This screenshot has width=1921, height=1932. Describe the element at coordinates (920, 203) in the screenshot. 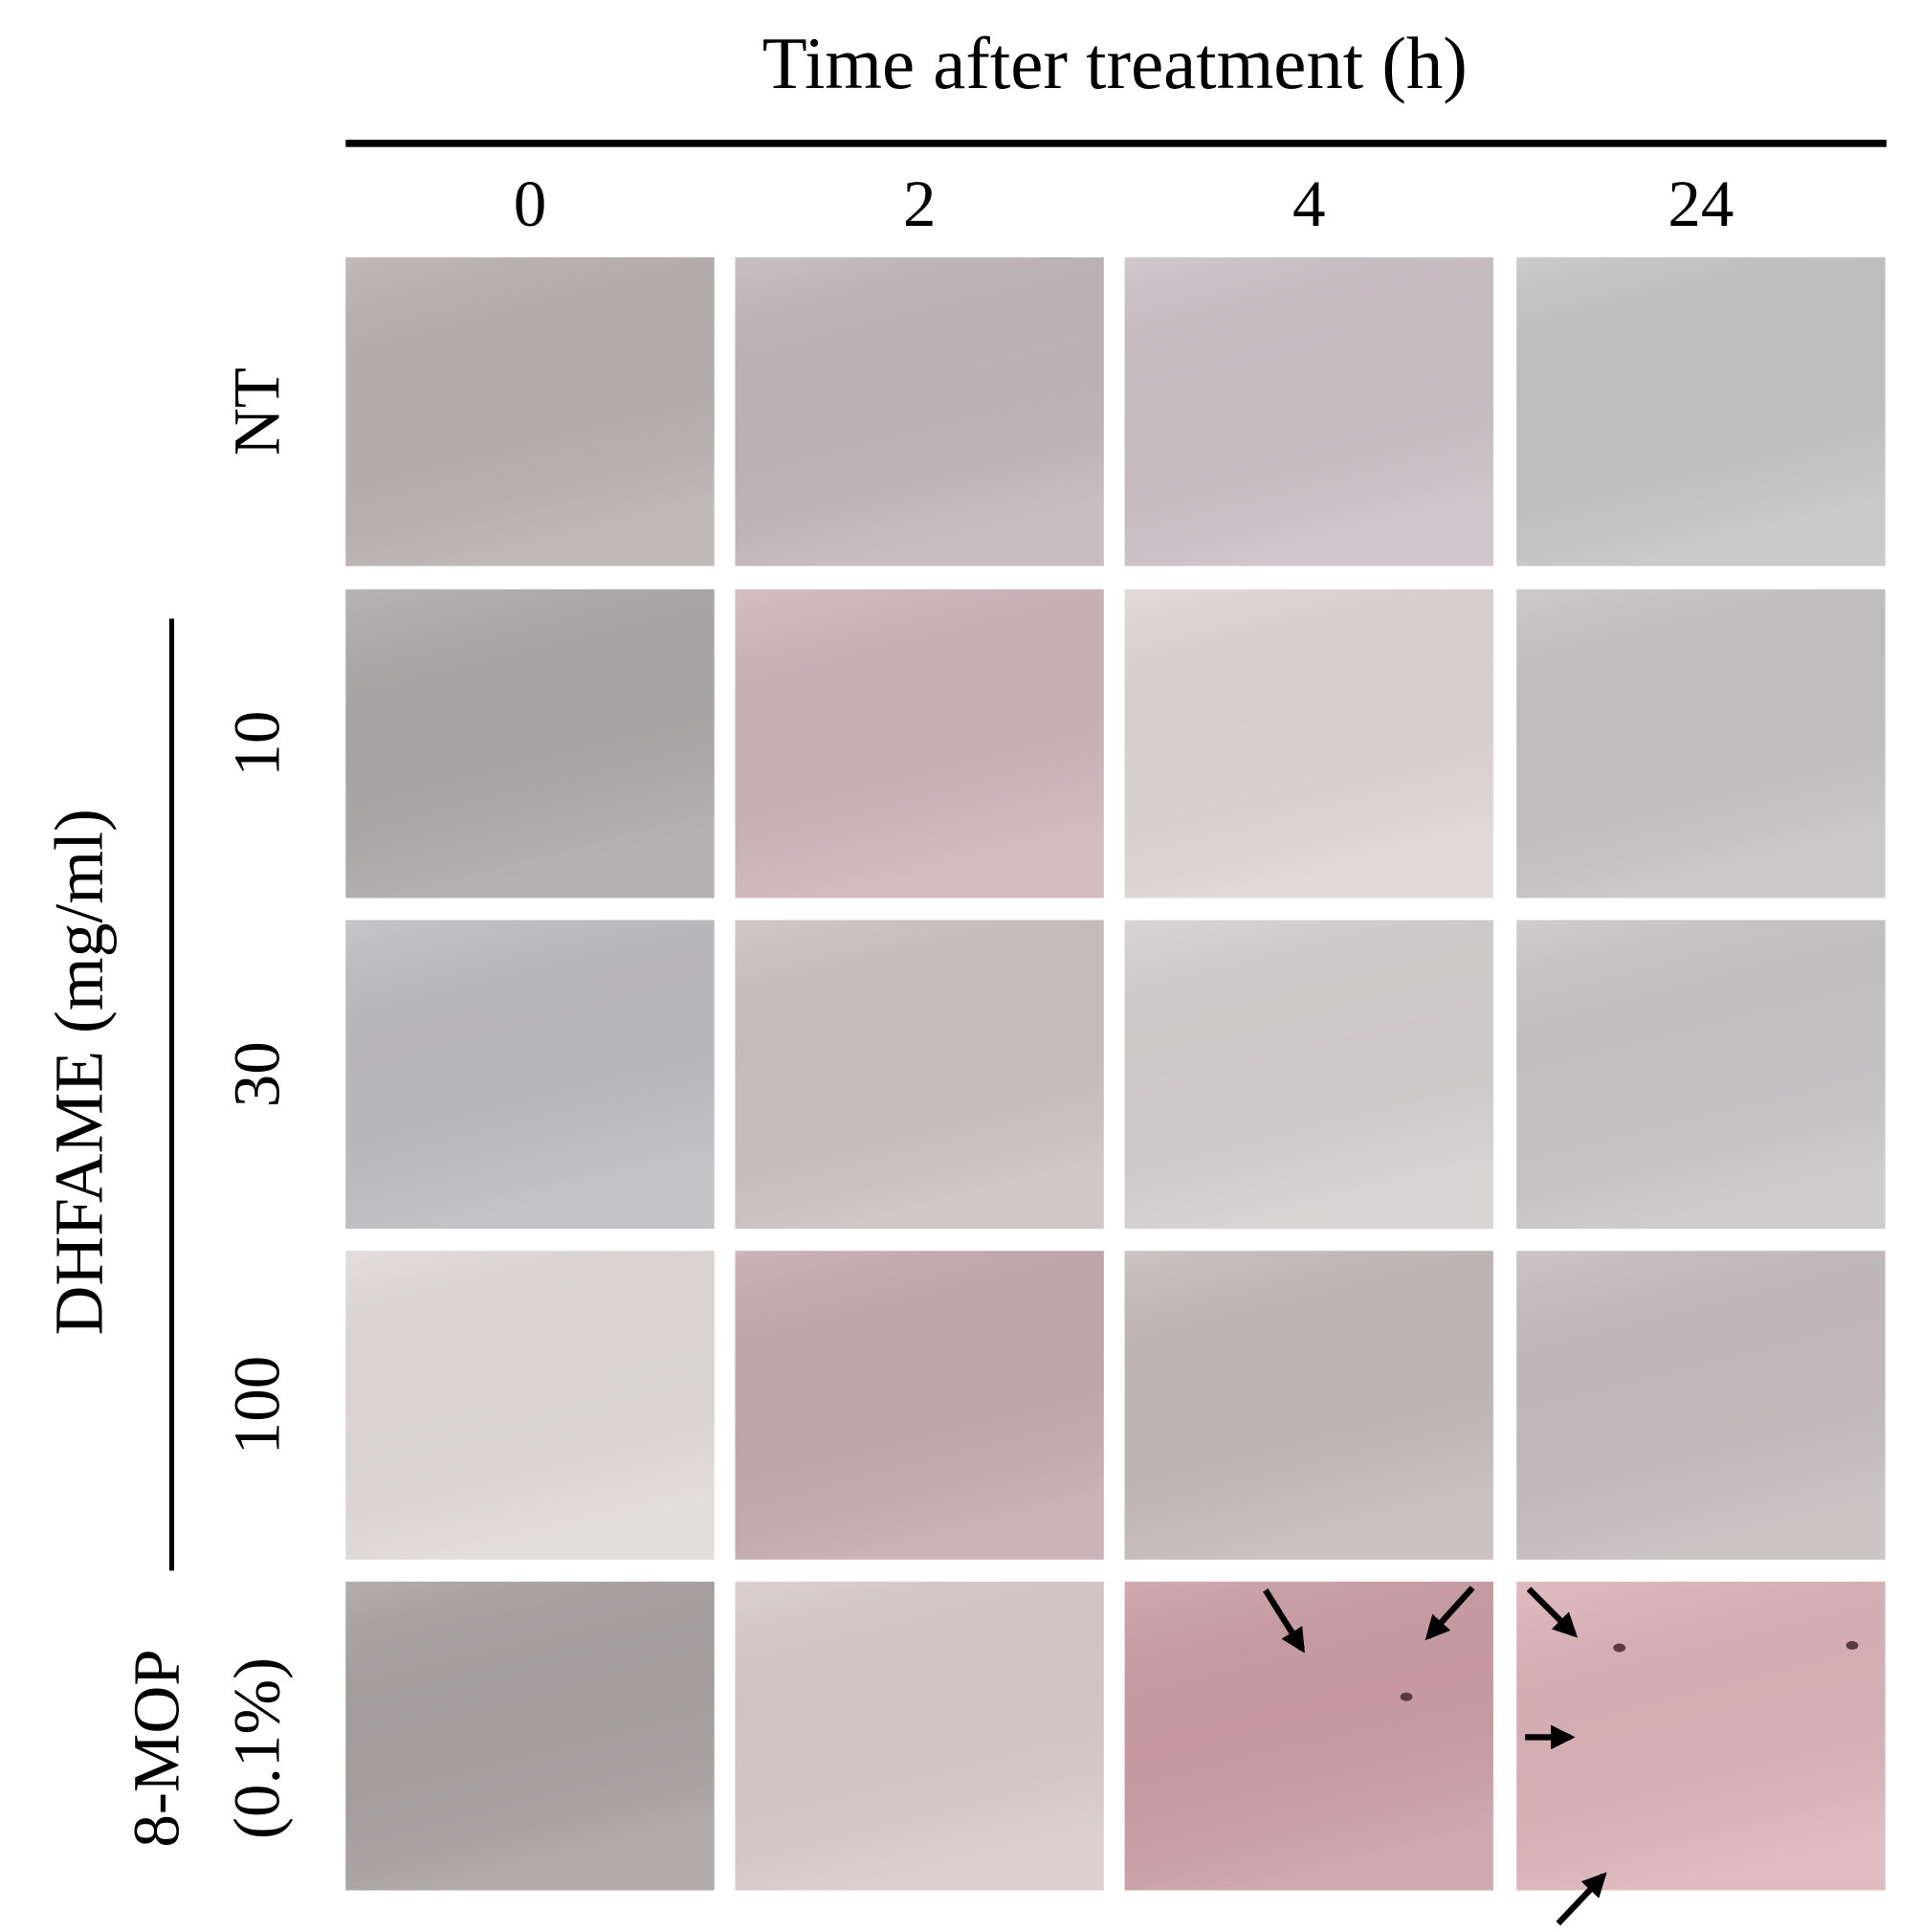

I see `column-label: 2` at that location.